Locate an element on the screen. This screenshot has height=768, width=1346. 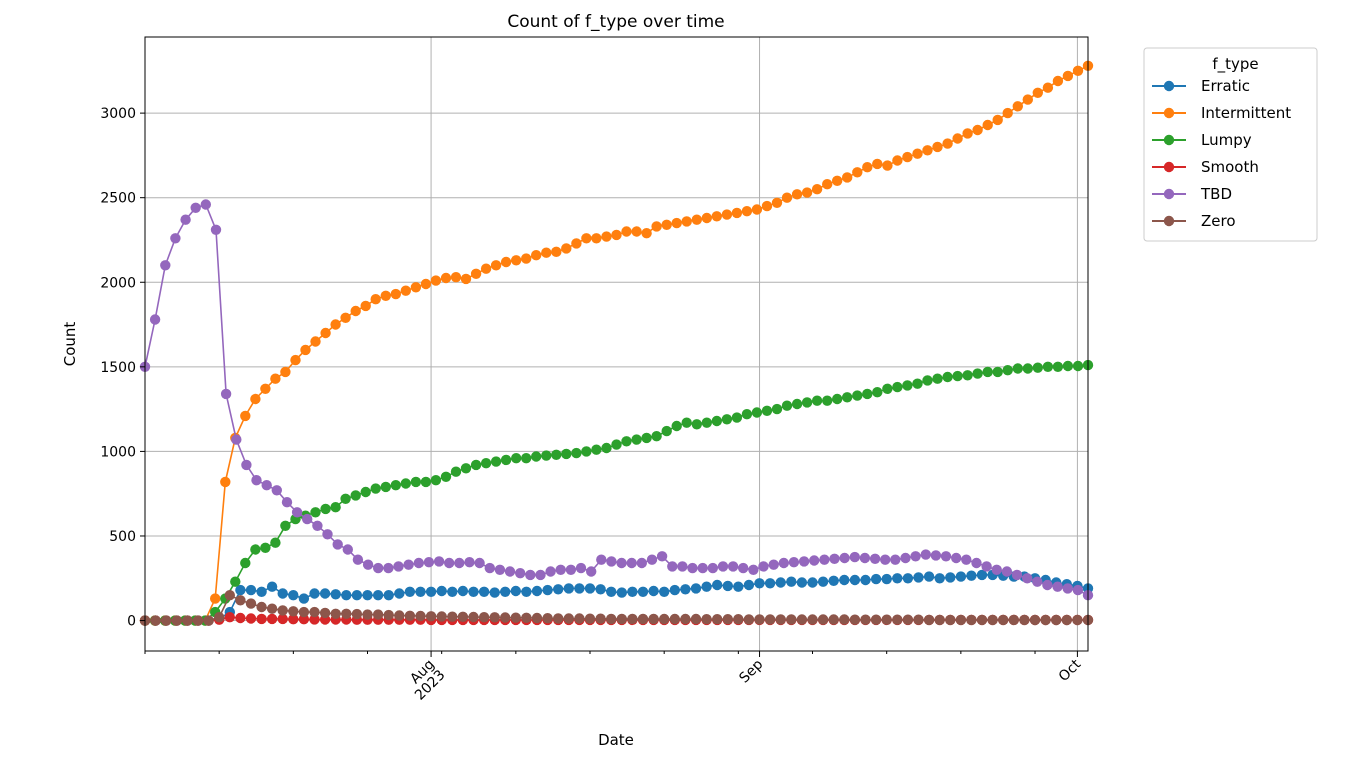
legend-swatch-marker is located at coordinates (1169, 221).